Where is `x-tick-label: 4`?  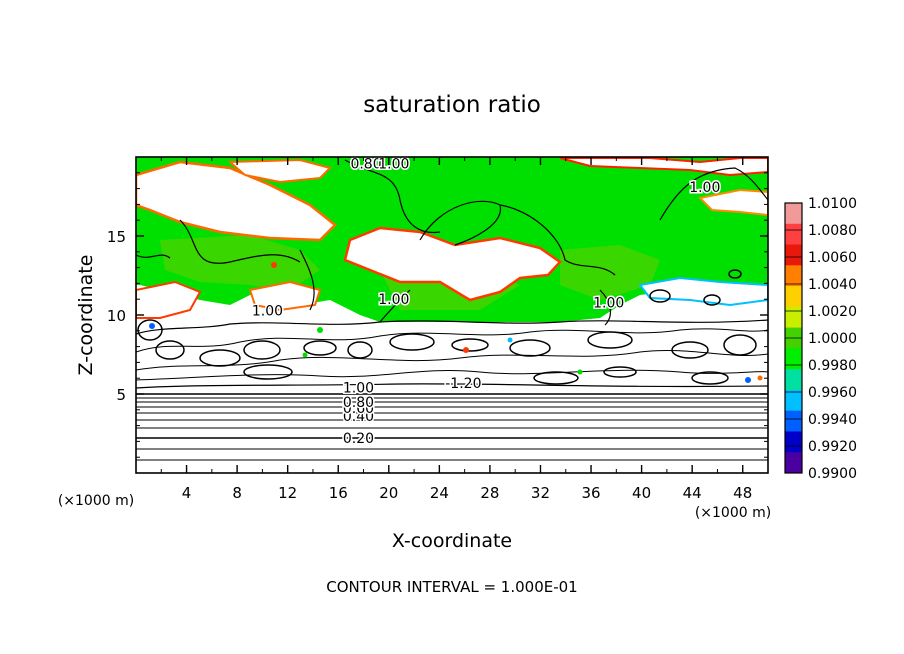 x-tick-label: 4 is located at coordinates (187, 493).